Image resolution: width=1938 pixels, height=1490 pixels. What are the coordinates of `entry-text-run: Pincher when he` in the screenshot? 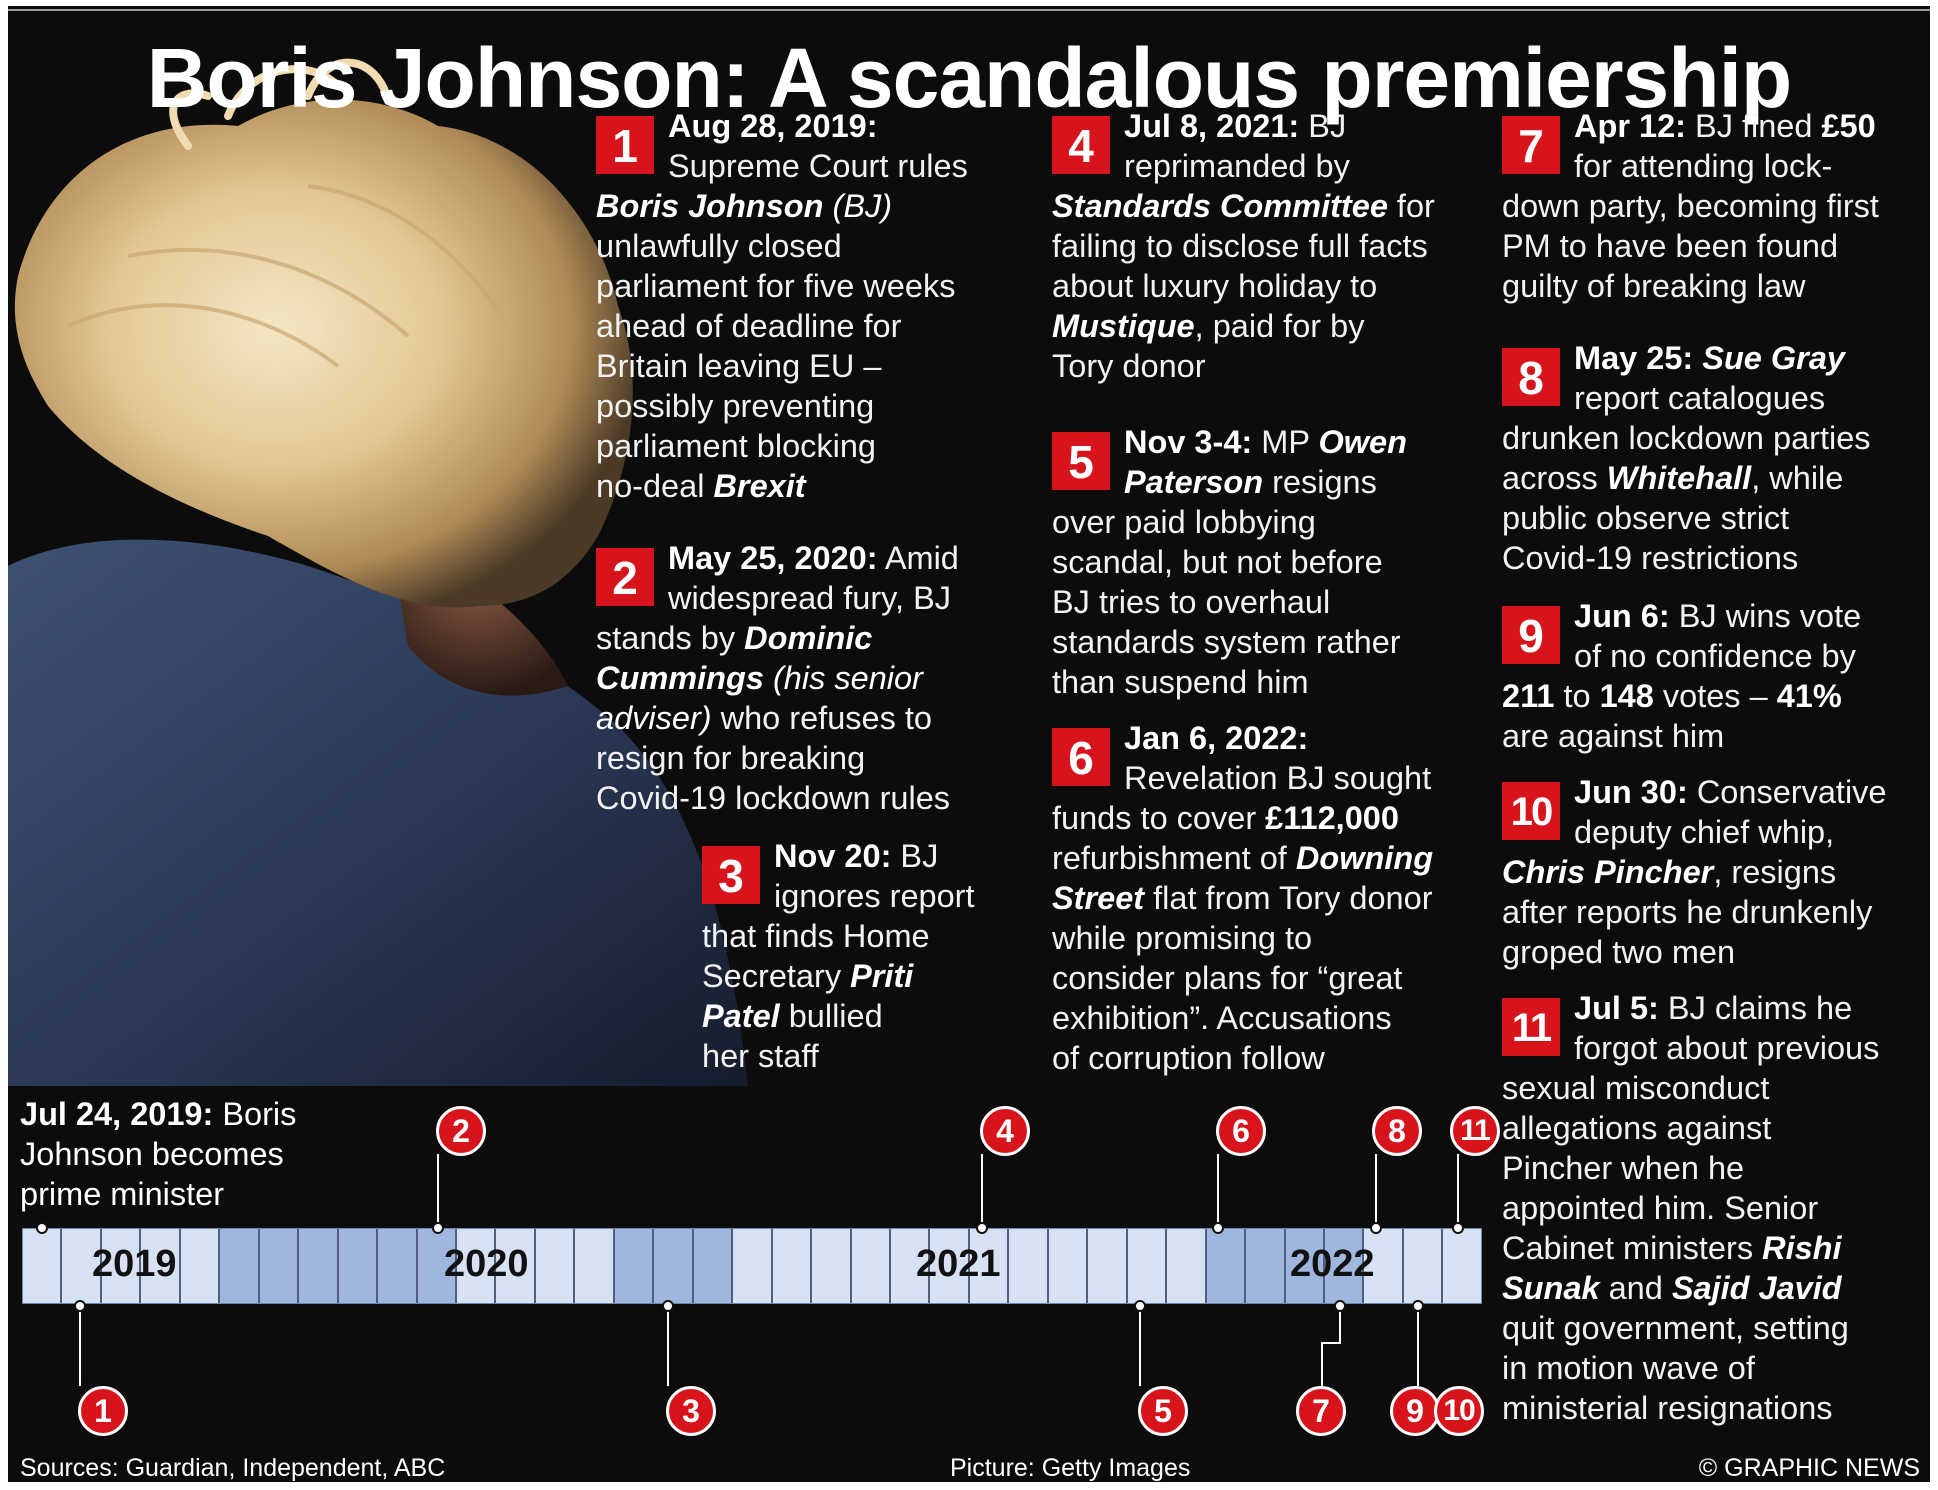 It's located at (1623, 1168).